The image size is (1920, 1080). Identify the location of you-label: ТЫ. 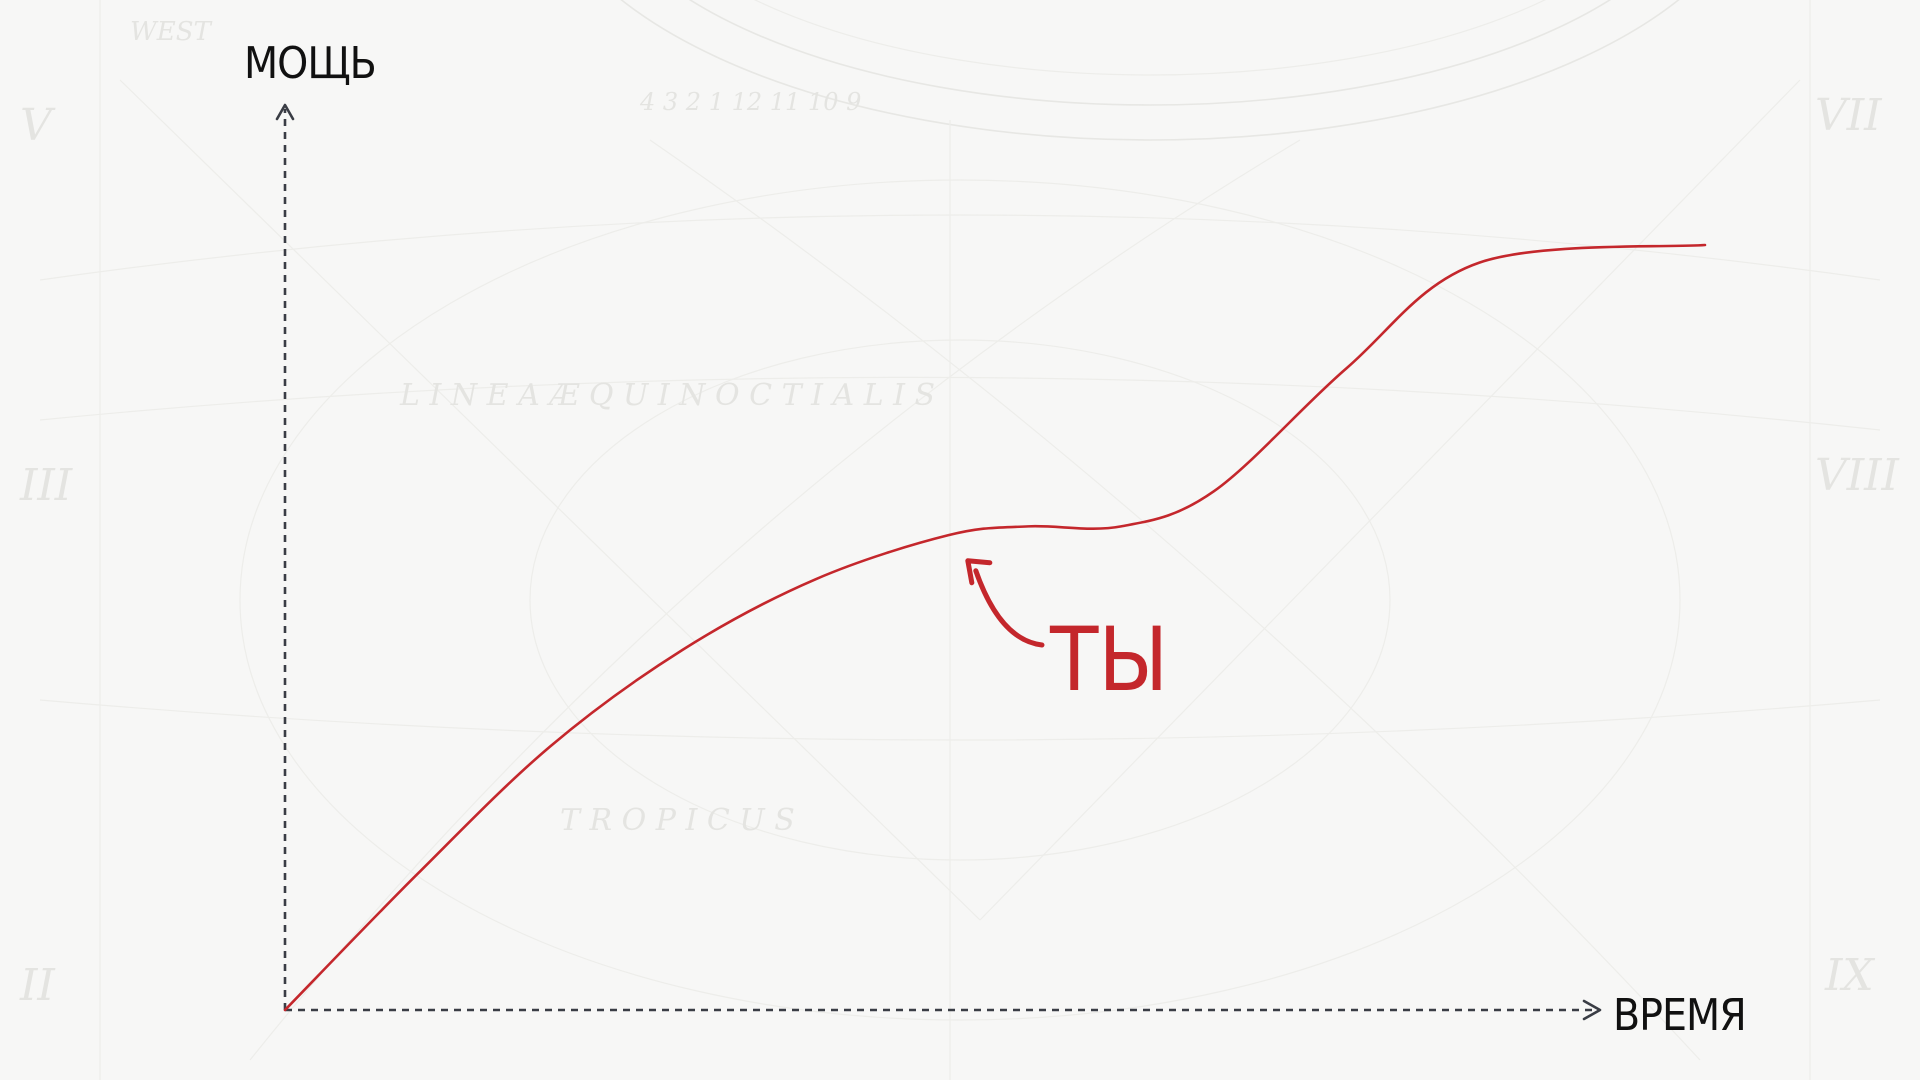
(1108, 659).